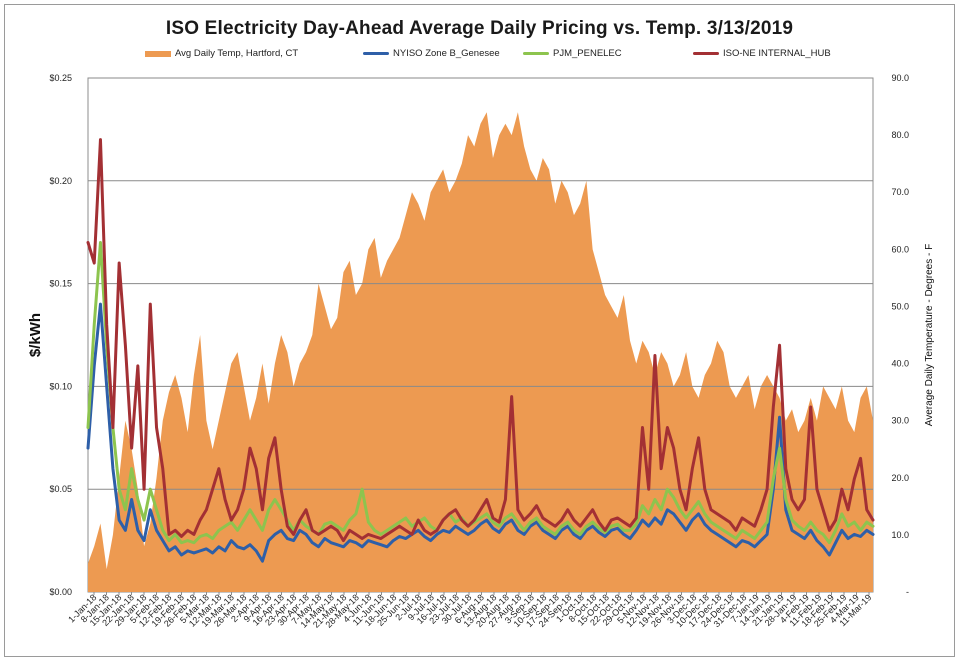 The height and width of the screenshot is (661, 959). I want to click on y2-axis-title: Average Daily Temperature - Degrees - F, so click(929, 335).